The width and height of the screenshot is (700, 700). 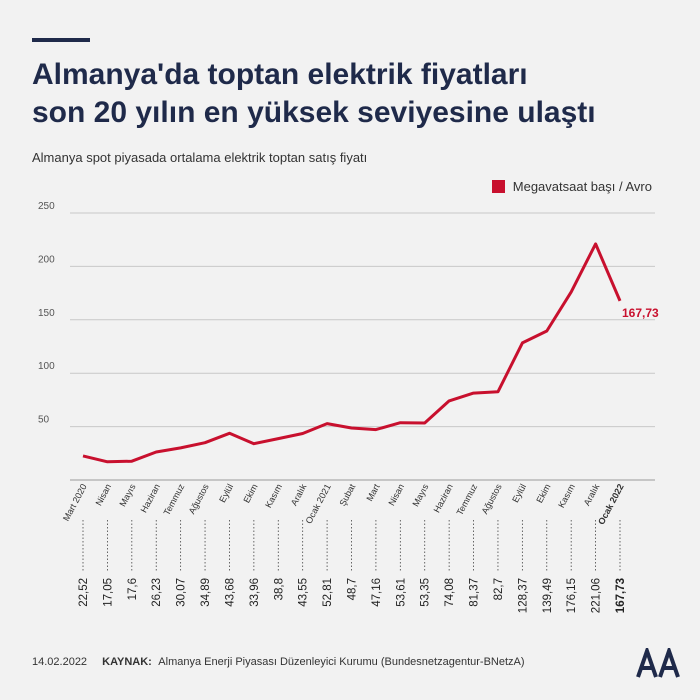 I want to click on y-tick-label: 100, so click(x=46, y=366).